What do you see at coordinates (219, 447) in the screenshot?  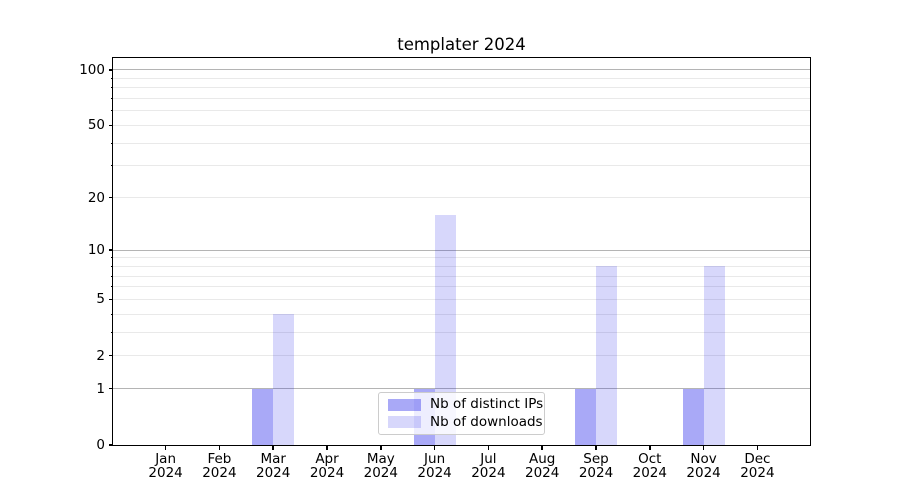 I see `x-tick-feb` at bounding box center [219, 447].